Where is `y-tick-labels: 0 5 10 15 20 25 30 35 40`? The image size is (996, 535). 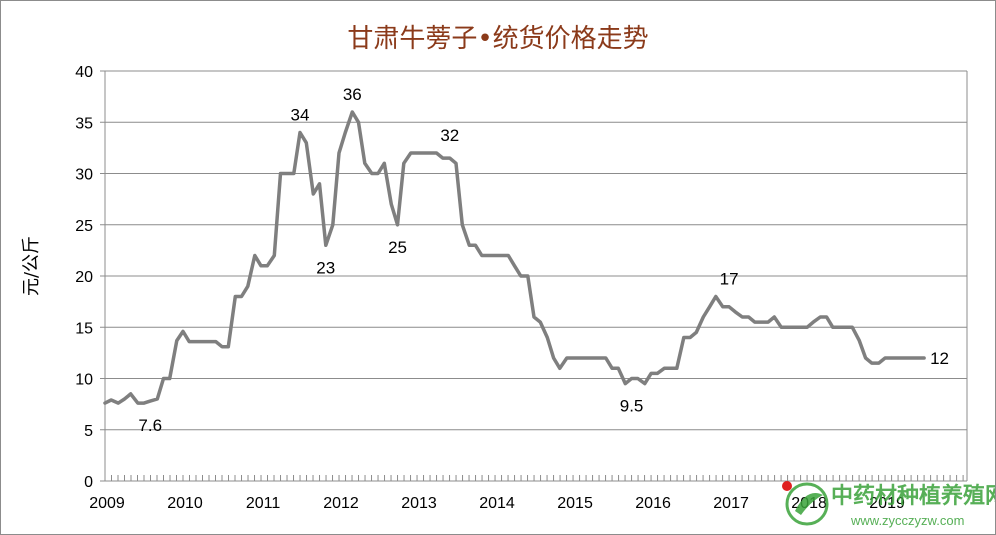 y-tick-labels: 0 5 10 15 20 25 30 35 40 is located at coordinates (84, 277).